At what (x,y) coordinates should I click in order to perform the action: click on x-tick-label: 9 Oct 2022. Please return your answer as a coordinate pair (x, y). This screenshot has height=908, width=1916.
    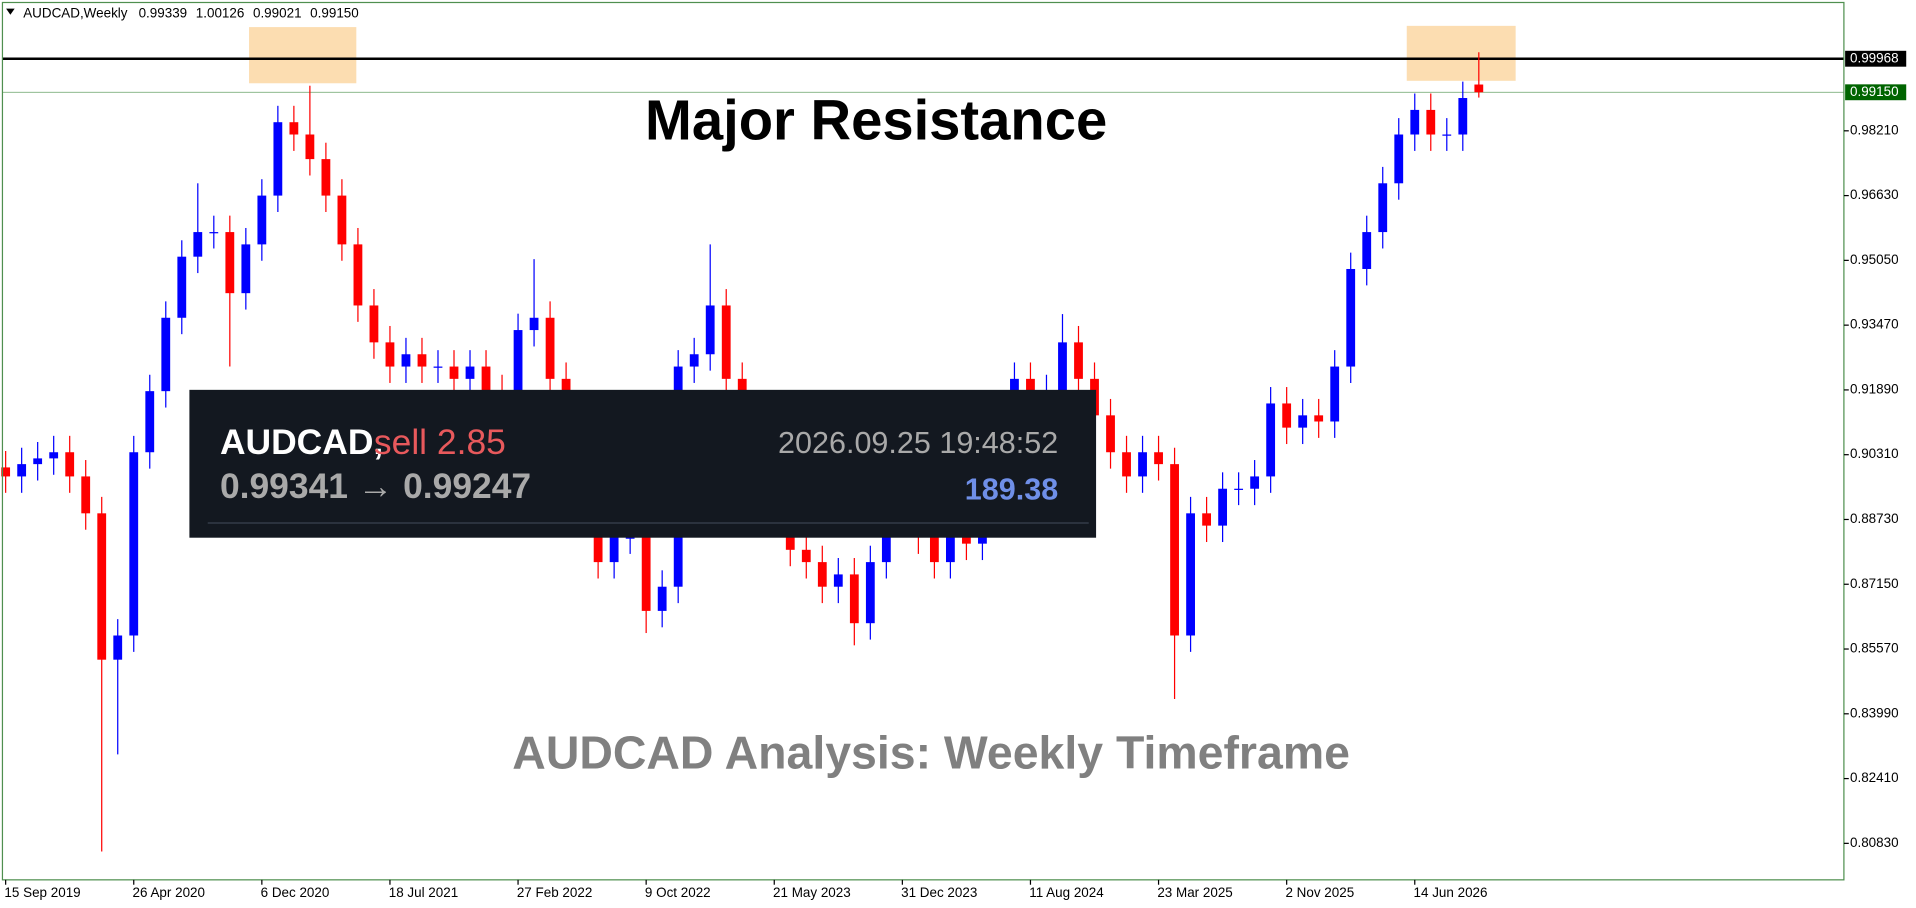
    Looking at the image, I should click on (678, 892).